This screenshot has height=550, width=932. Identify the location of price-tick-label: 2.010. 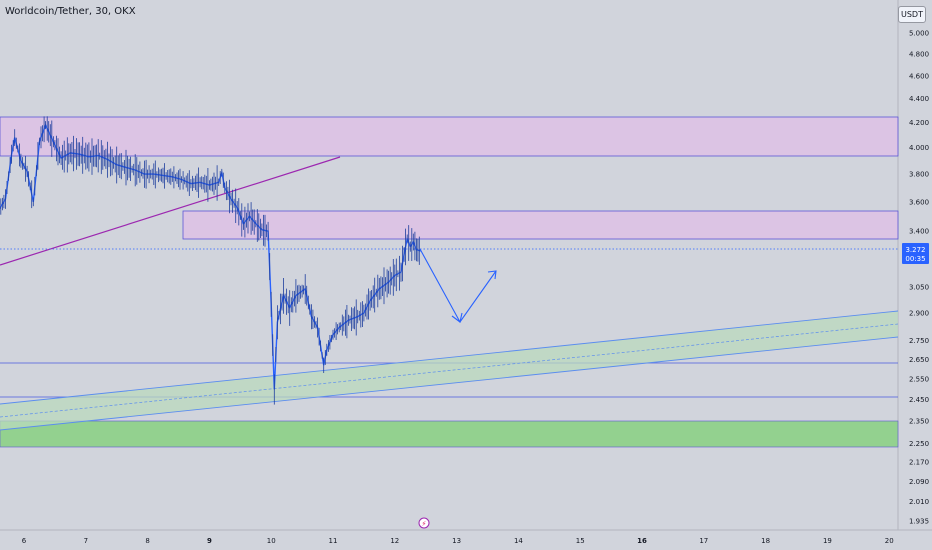
(919, 502).